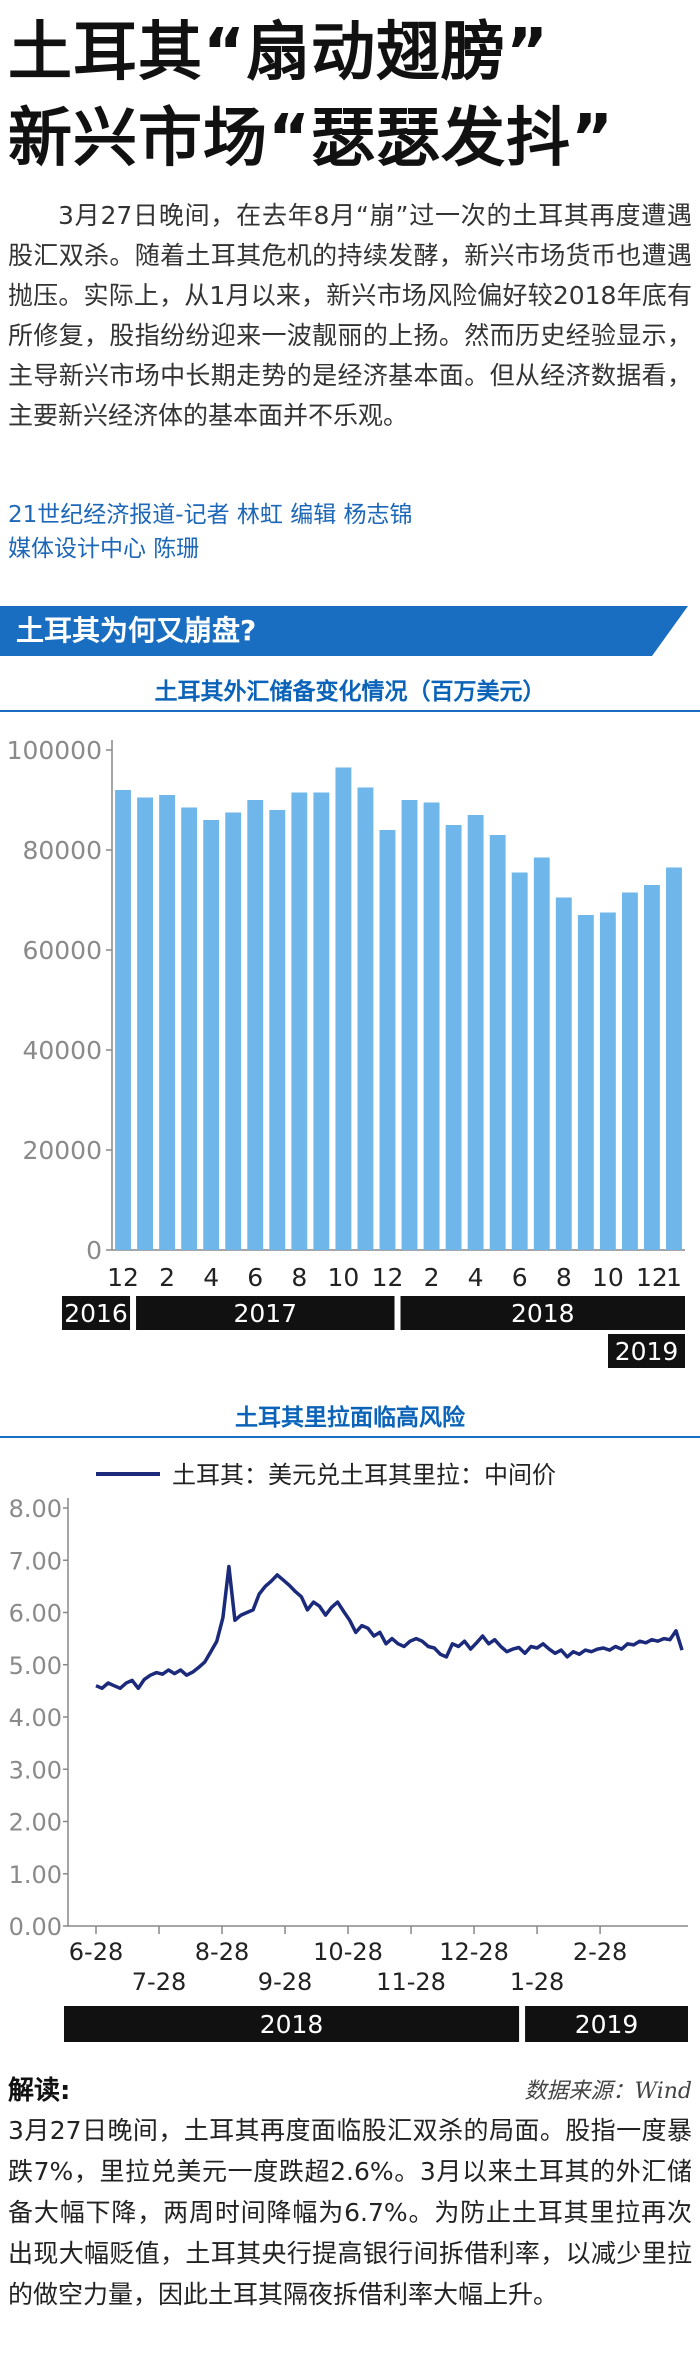  I want to click on headline-line-1: 土耳其“扇动翅膀”, so click(279, 53).